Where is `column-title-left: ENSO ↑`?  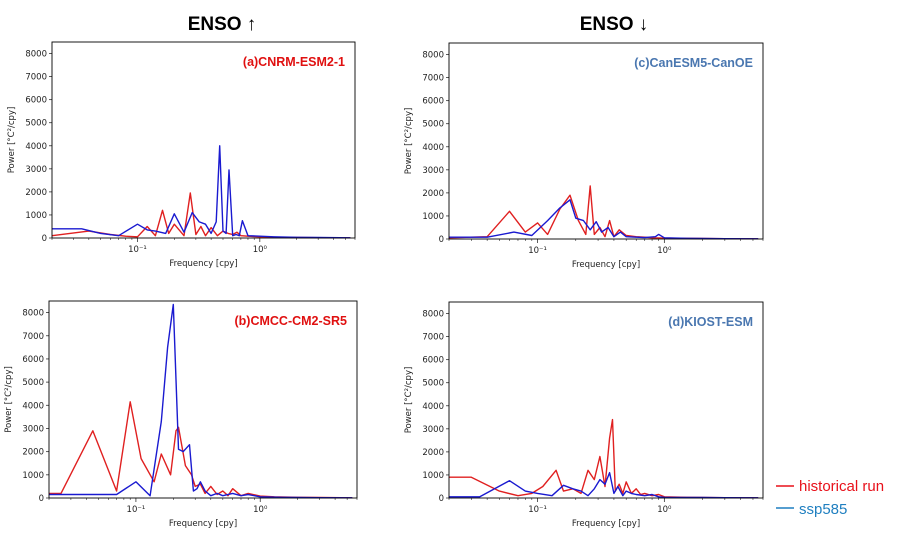 column-title-left: ENSO ↑ is located at coordinates (222, 24).